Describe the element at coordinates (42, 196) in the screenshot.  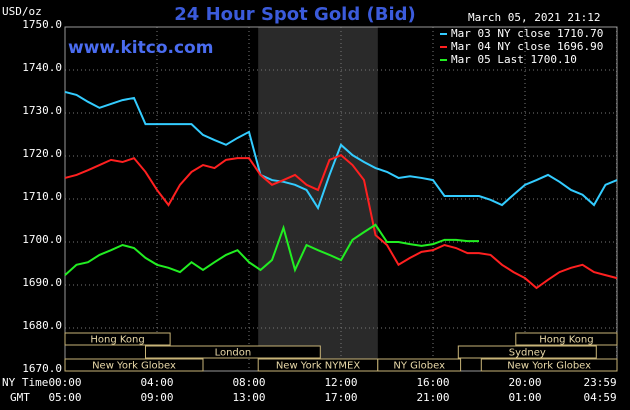
I see `y-tick-label: 1710.0` at that location.